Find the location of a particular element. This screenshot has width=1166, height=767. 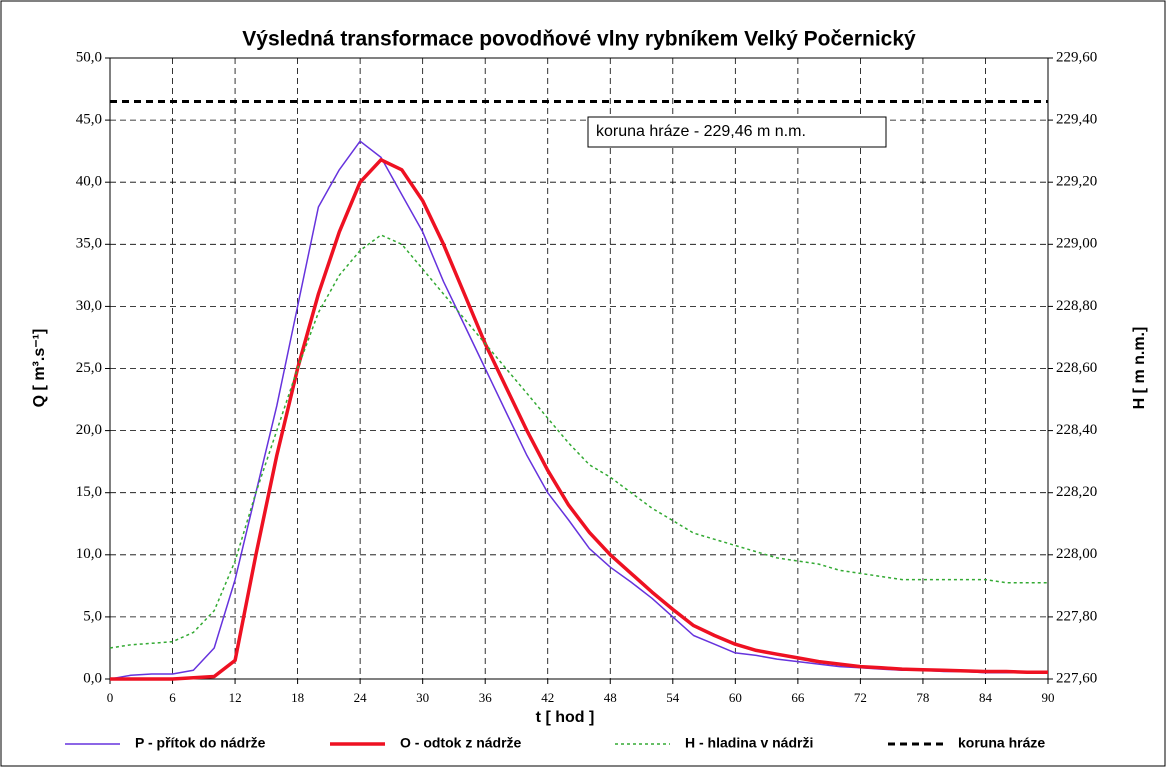

x-tick-label: 36 is located at coordinates (486, 697).